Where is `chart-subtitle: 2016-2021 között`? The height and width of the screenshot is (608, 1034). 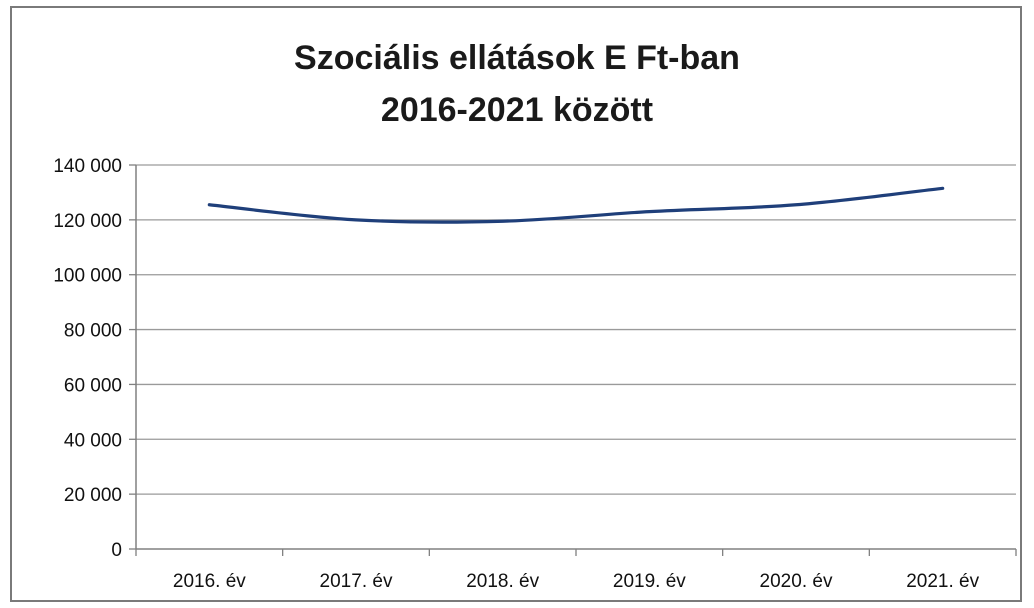
chart-subtitle: 2016-2021 között is located at coordinates (517, 110).